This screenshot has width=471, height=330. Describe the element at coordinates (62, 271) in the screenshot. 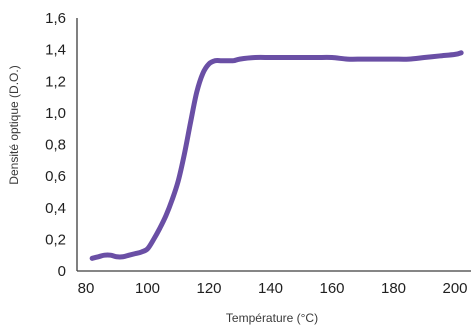

I see `y-tick-label: 0` at that location.